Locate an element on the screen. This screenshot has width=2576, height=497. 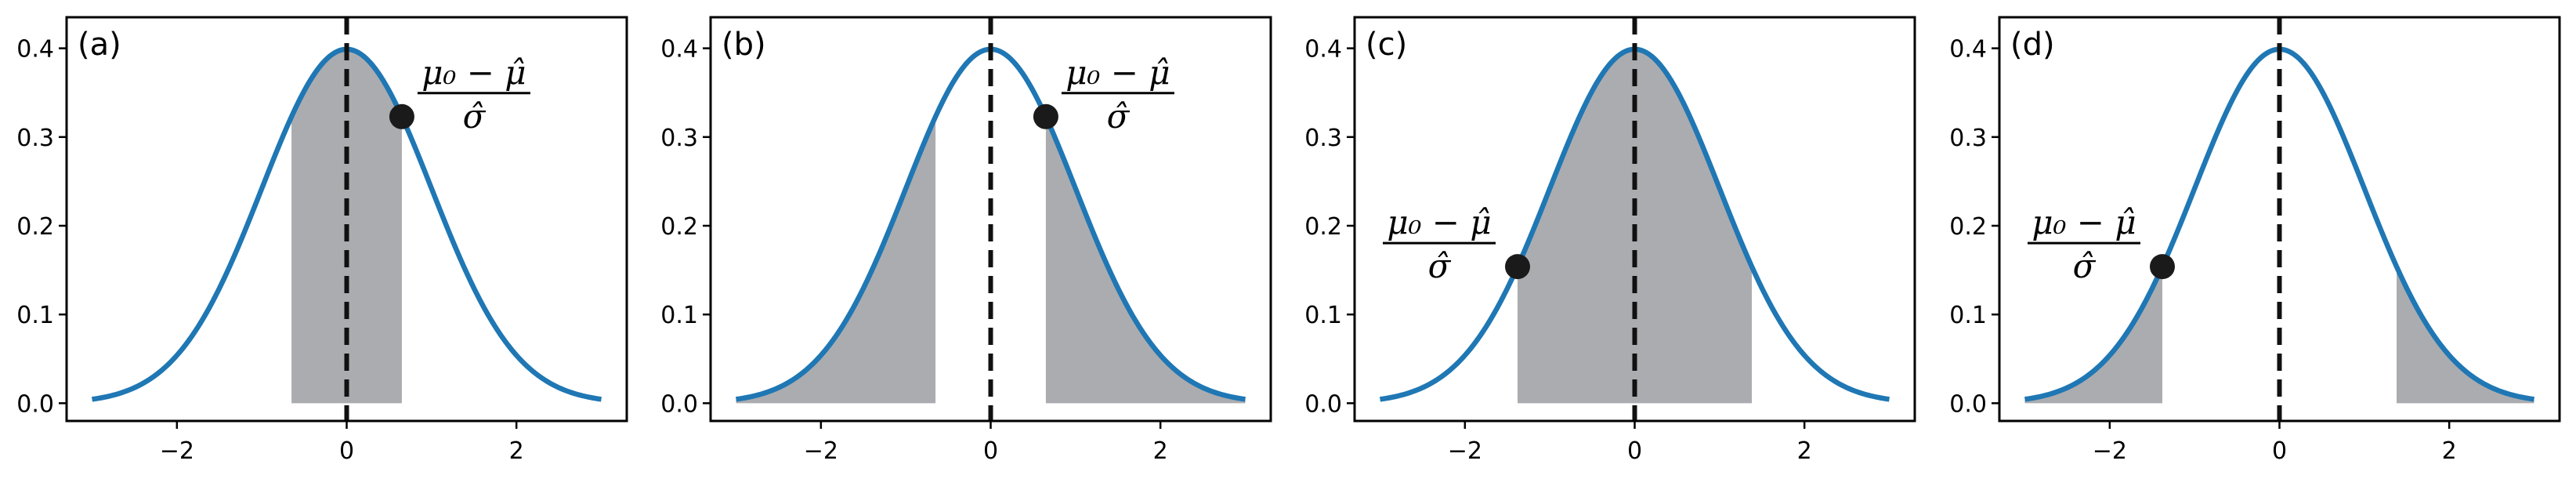
panel-label: (b) is located at coordinates (744, 45).